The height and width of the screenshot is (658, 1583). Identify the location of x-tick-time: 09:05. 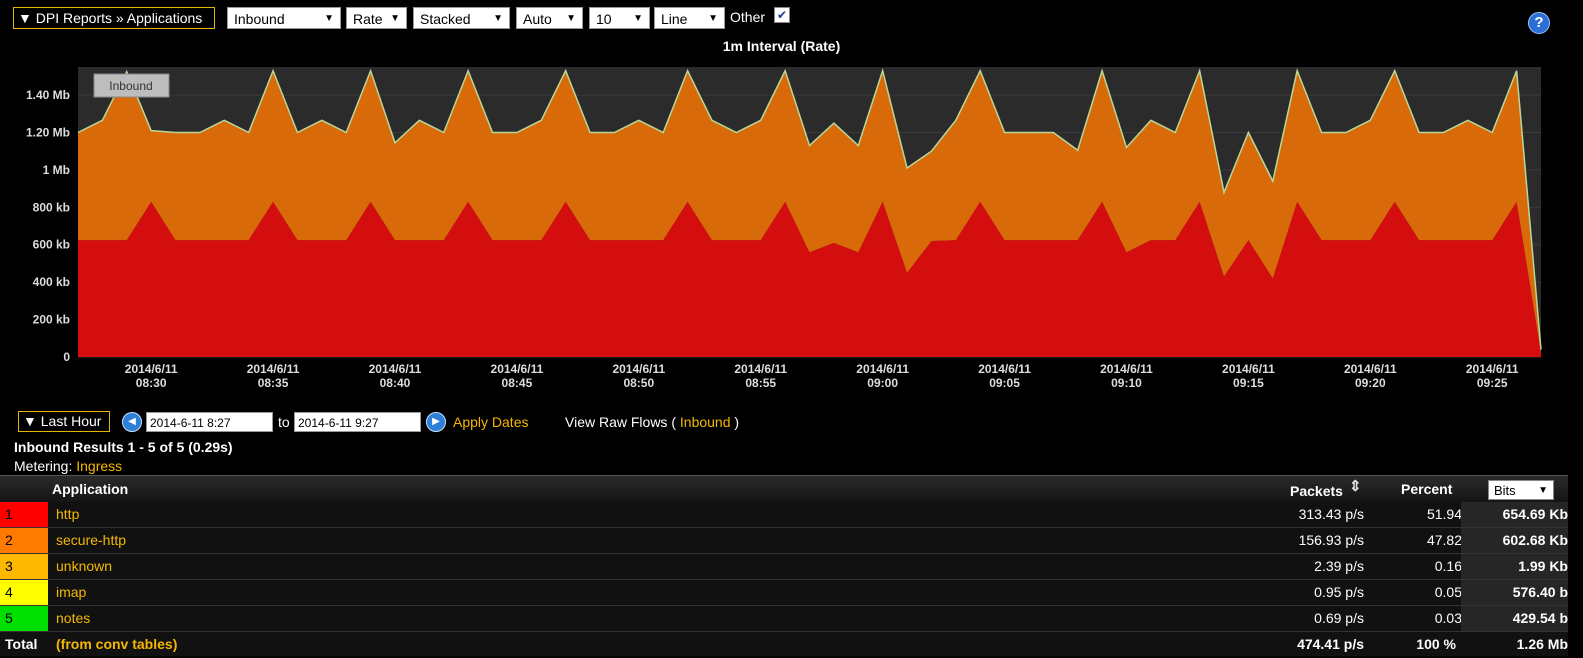
(1004, 383).